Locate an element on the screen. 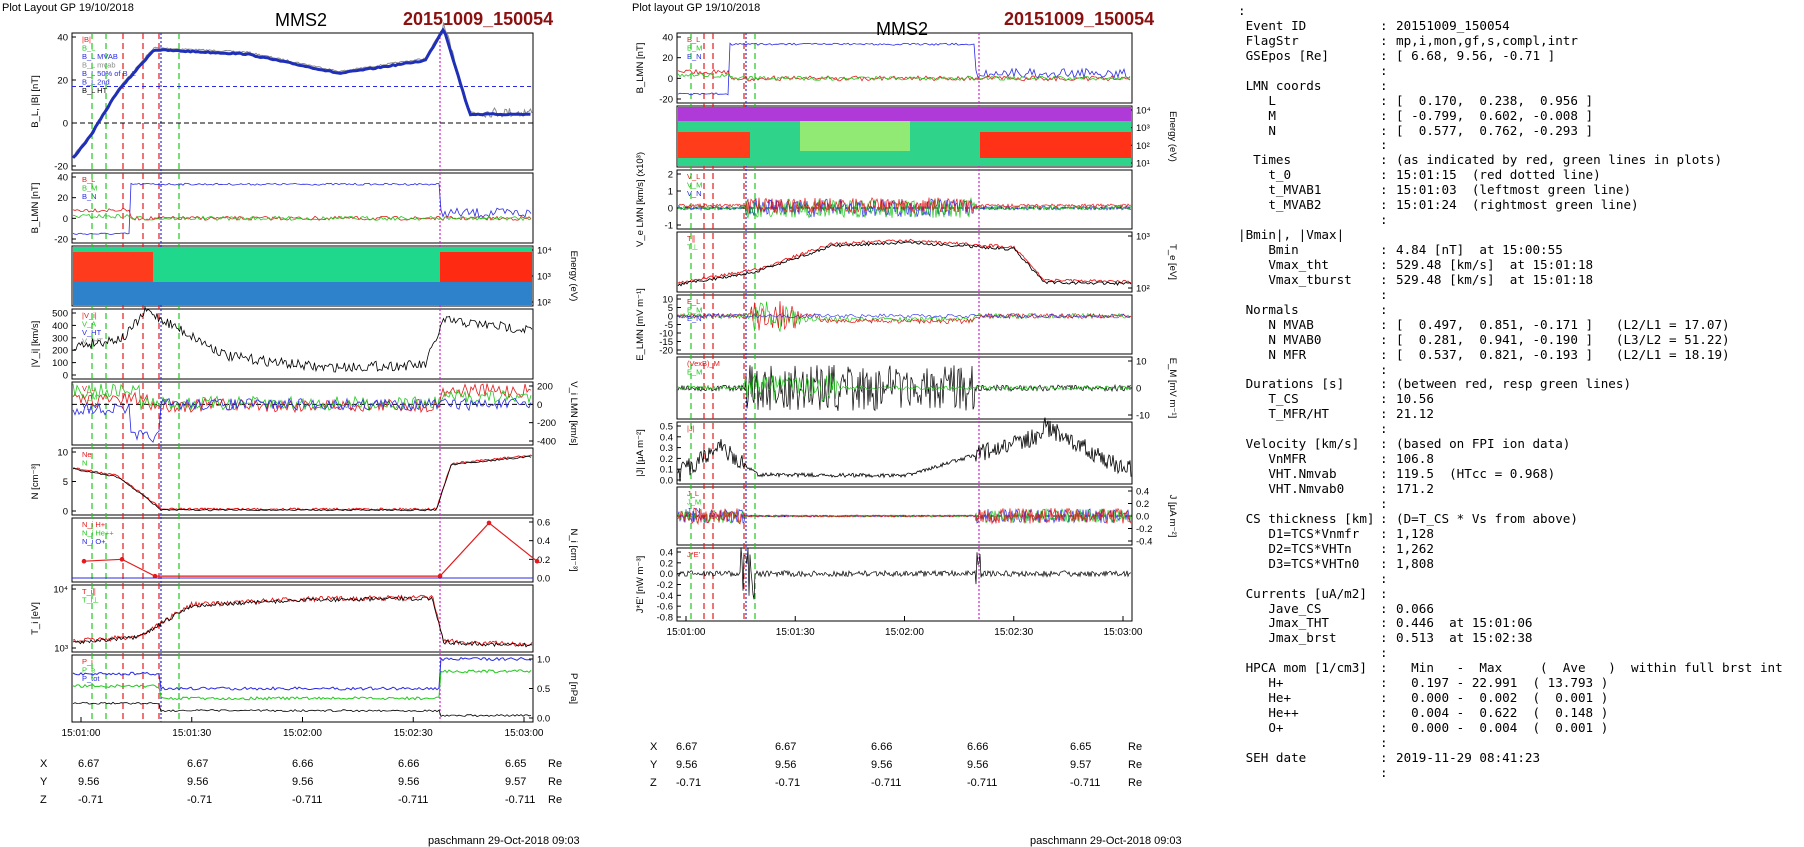 This screenshot has width=1804, height=847. middle-vexb-trace is located at coordinates (904, 388).